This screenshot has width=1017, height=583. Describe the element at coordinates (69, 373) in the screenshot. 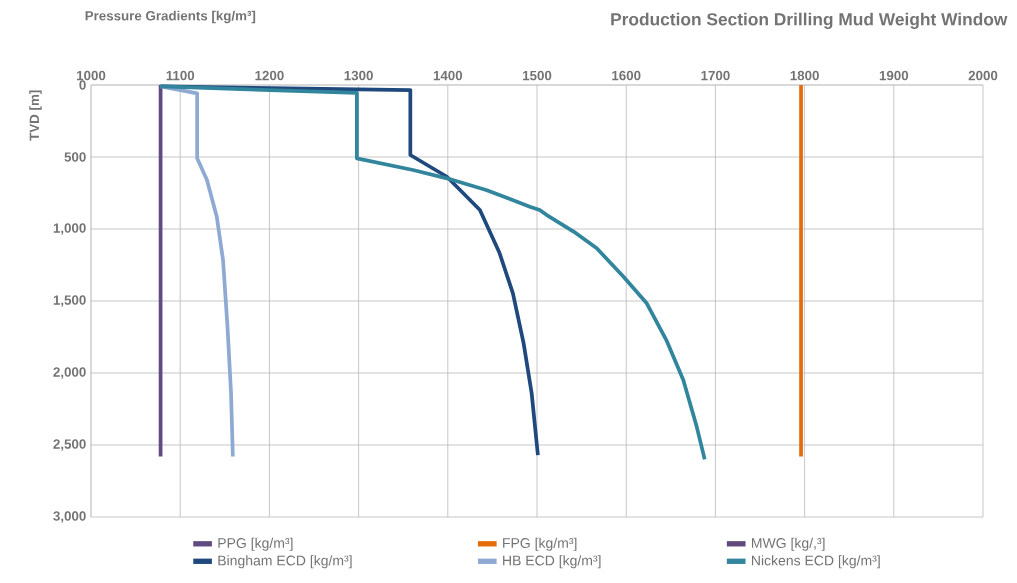

I see `y-tick-label: 2,000` at that location.